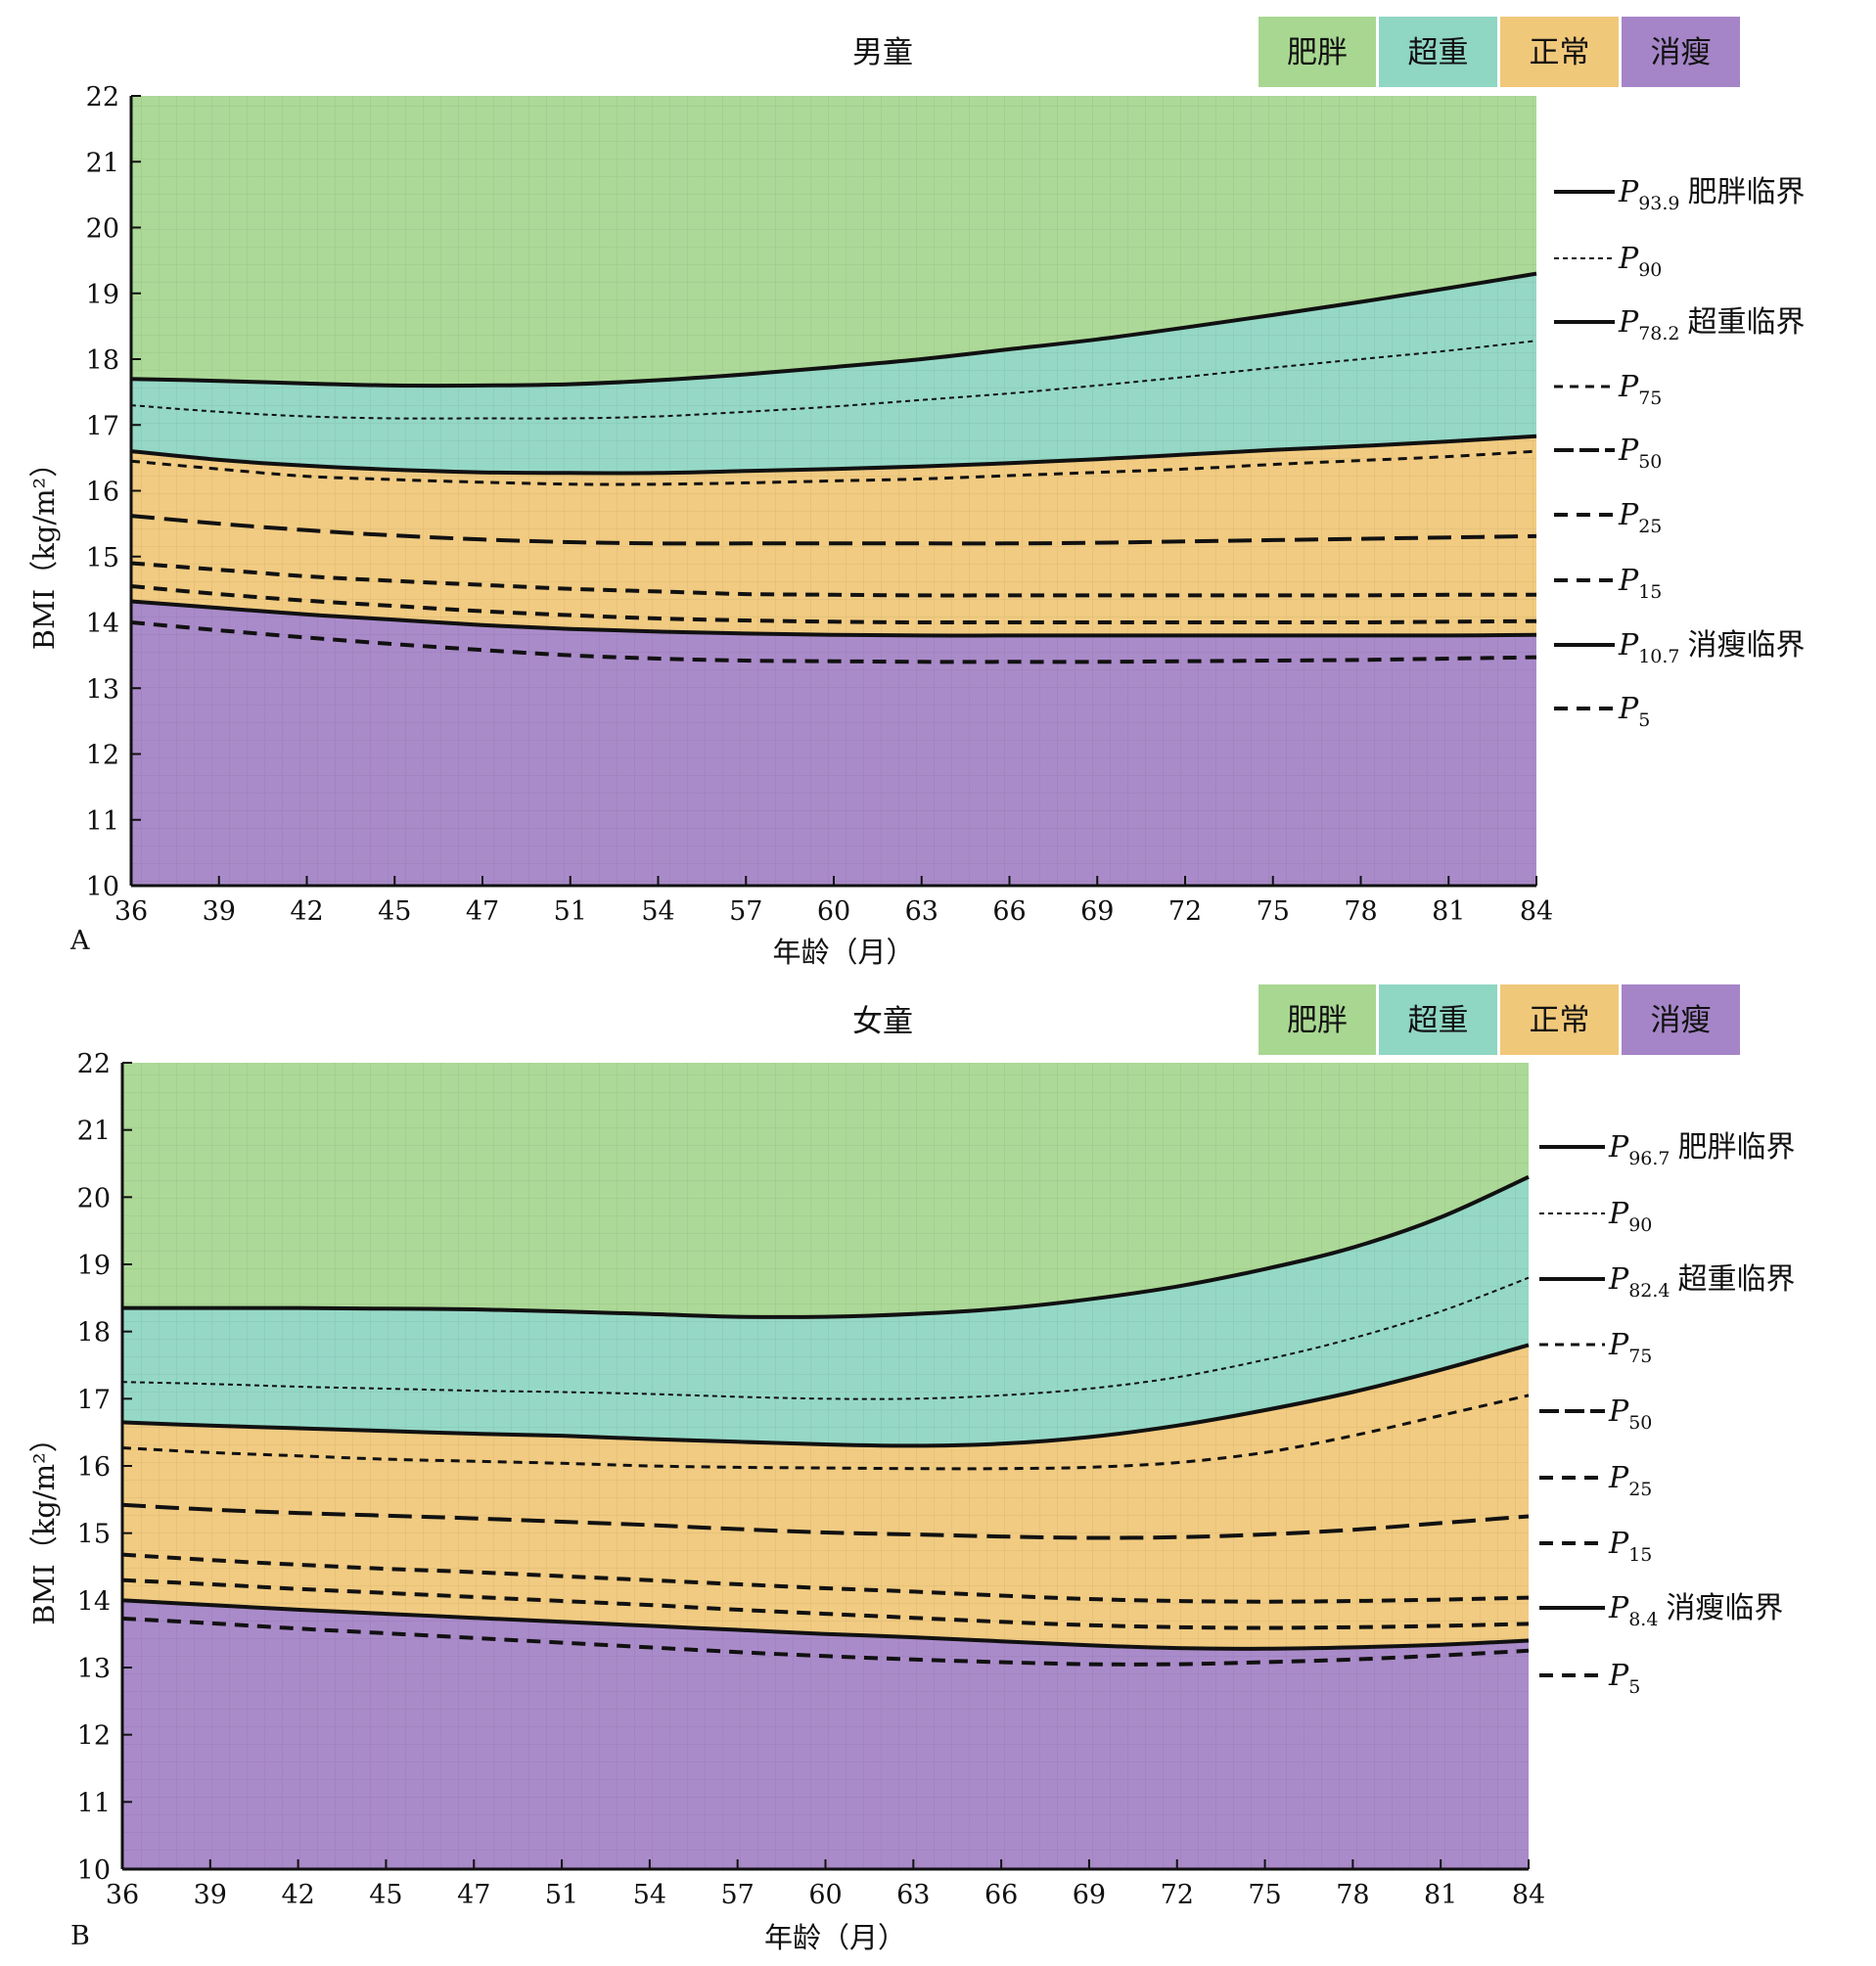  What do you see at coordinates (1712, 194) in the screenshot?
I see `legend-entry: P93.9 肥胖临界` at bounding box center [1712, 194].